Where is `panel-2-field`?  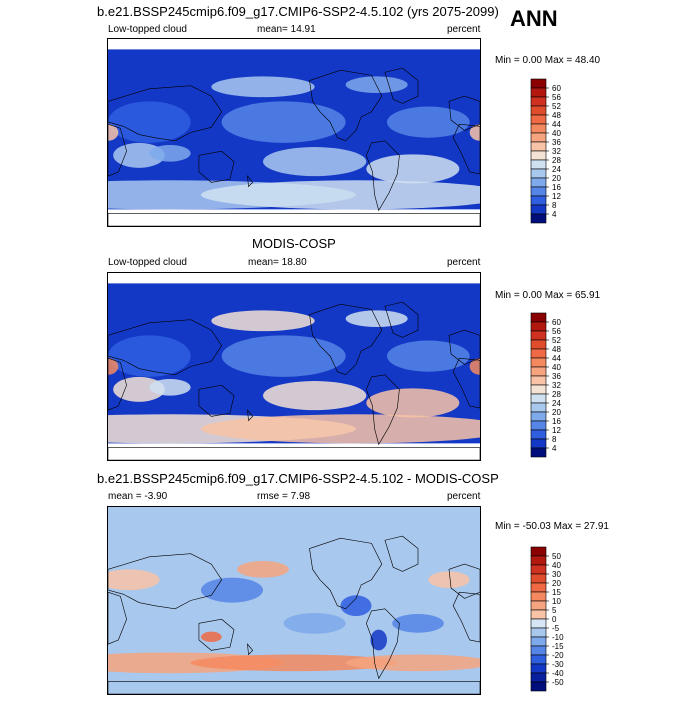
panel-2-field is located at coordinates (294, 366).